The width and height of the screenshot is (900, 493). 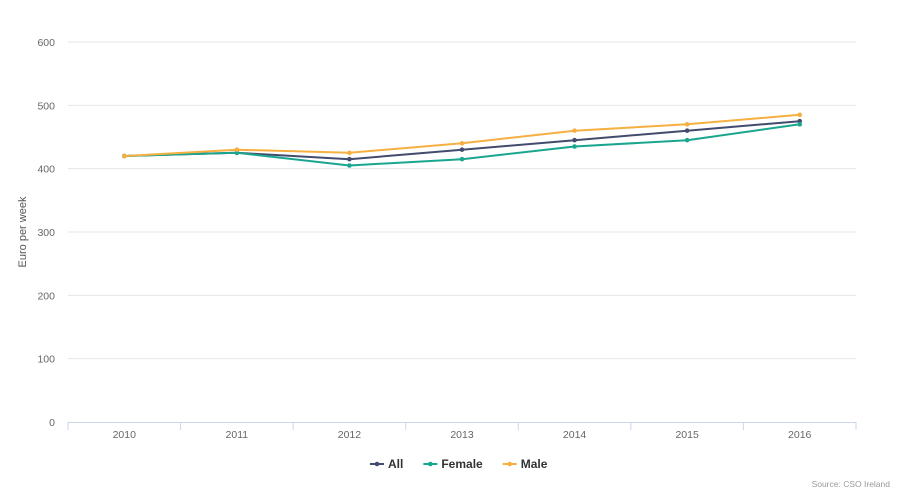 What do you see at coordinates (46, 43) in the screenshot?
I see `y-tick-label: 600` at bounding box center [46, 43].